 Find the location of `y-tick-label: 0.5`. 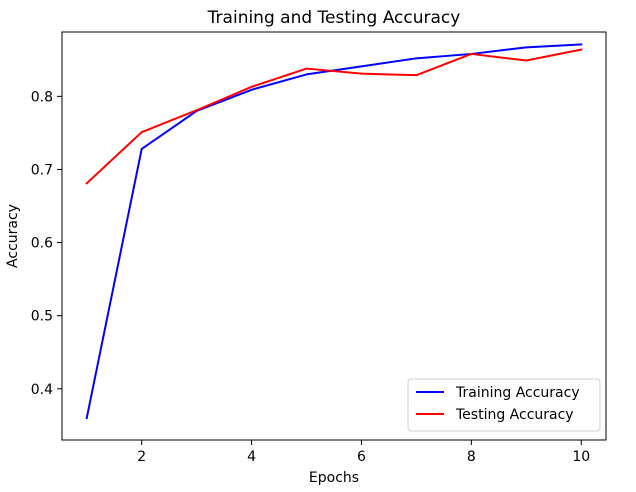

y-tick-label: 0.5 is located at coordinates (42, 317).